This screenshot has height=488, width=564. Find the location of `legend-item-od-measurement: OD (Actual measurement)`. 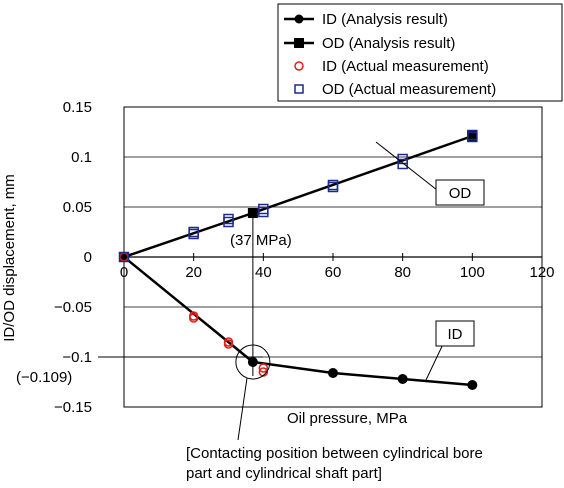

legend-item-od-measurement: OD (Actual measurement) is located at coordinates (395, 89).